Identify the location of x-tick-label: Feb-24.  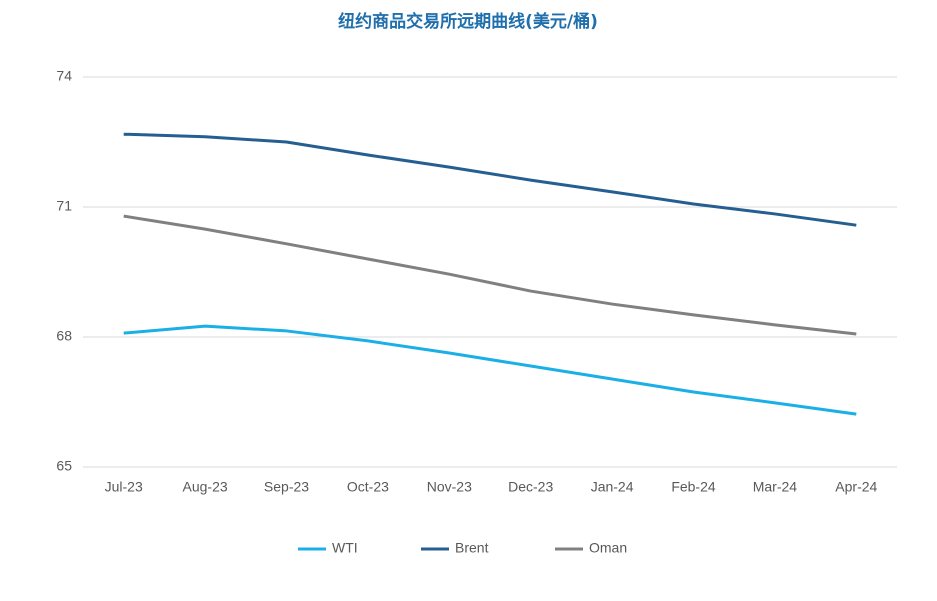
(693, 487).